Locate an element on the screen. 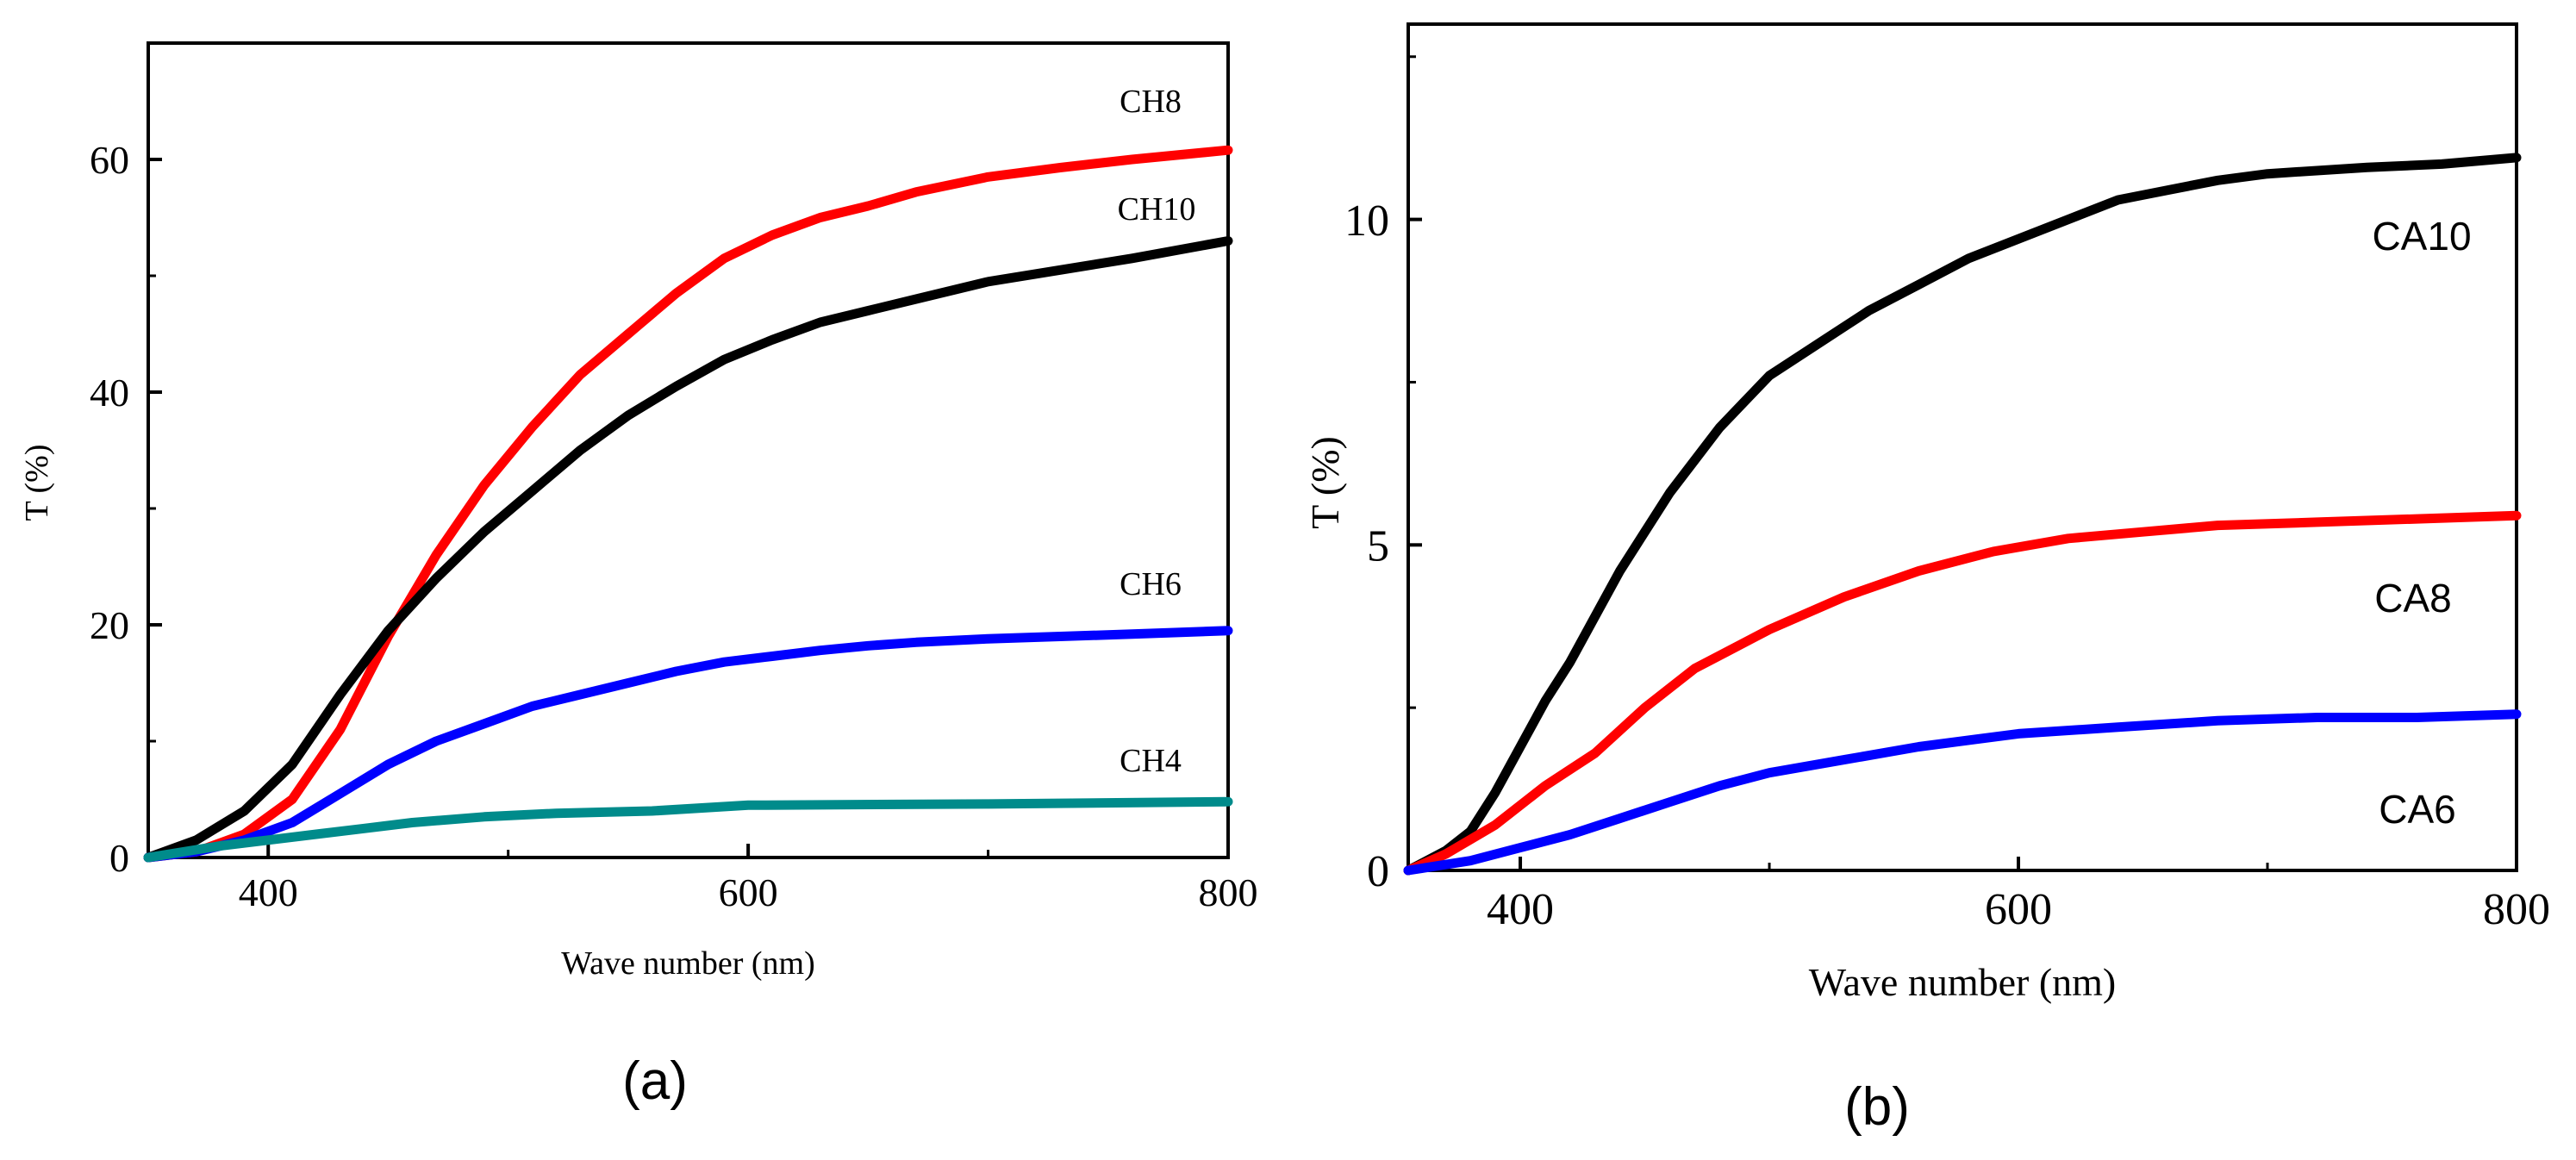  series-label-ch8: CH8 is located at coordinates (1151, 102).